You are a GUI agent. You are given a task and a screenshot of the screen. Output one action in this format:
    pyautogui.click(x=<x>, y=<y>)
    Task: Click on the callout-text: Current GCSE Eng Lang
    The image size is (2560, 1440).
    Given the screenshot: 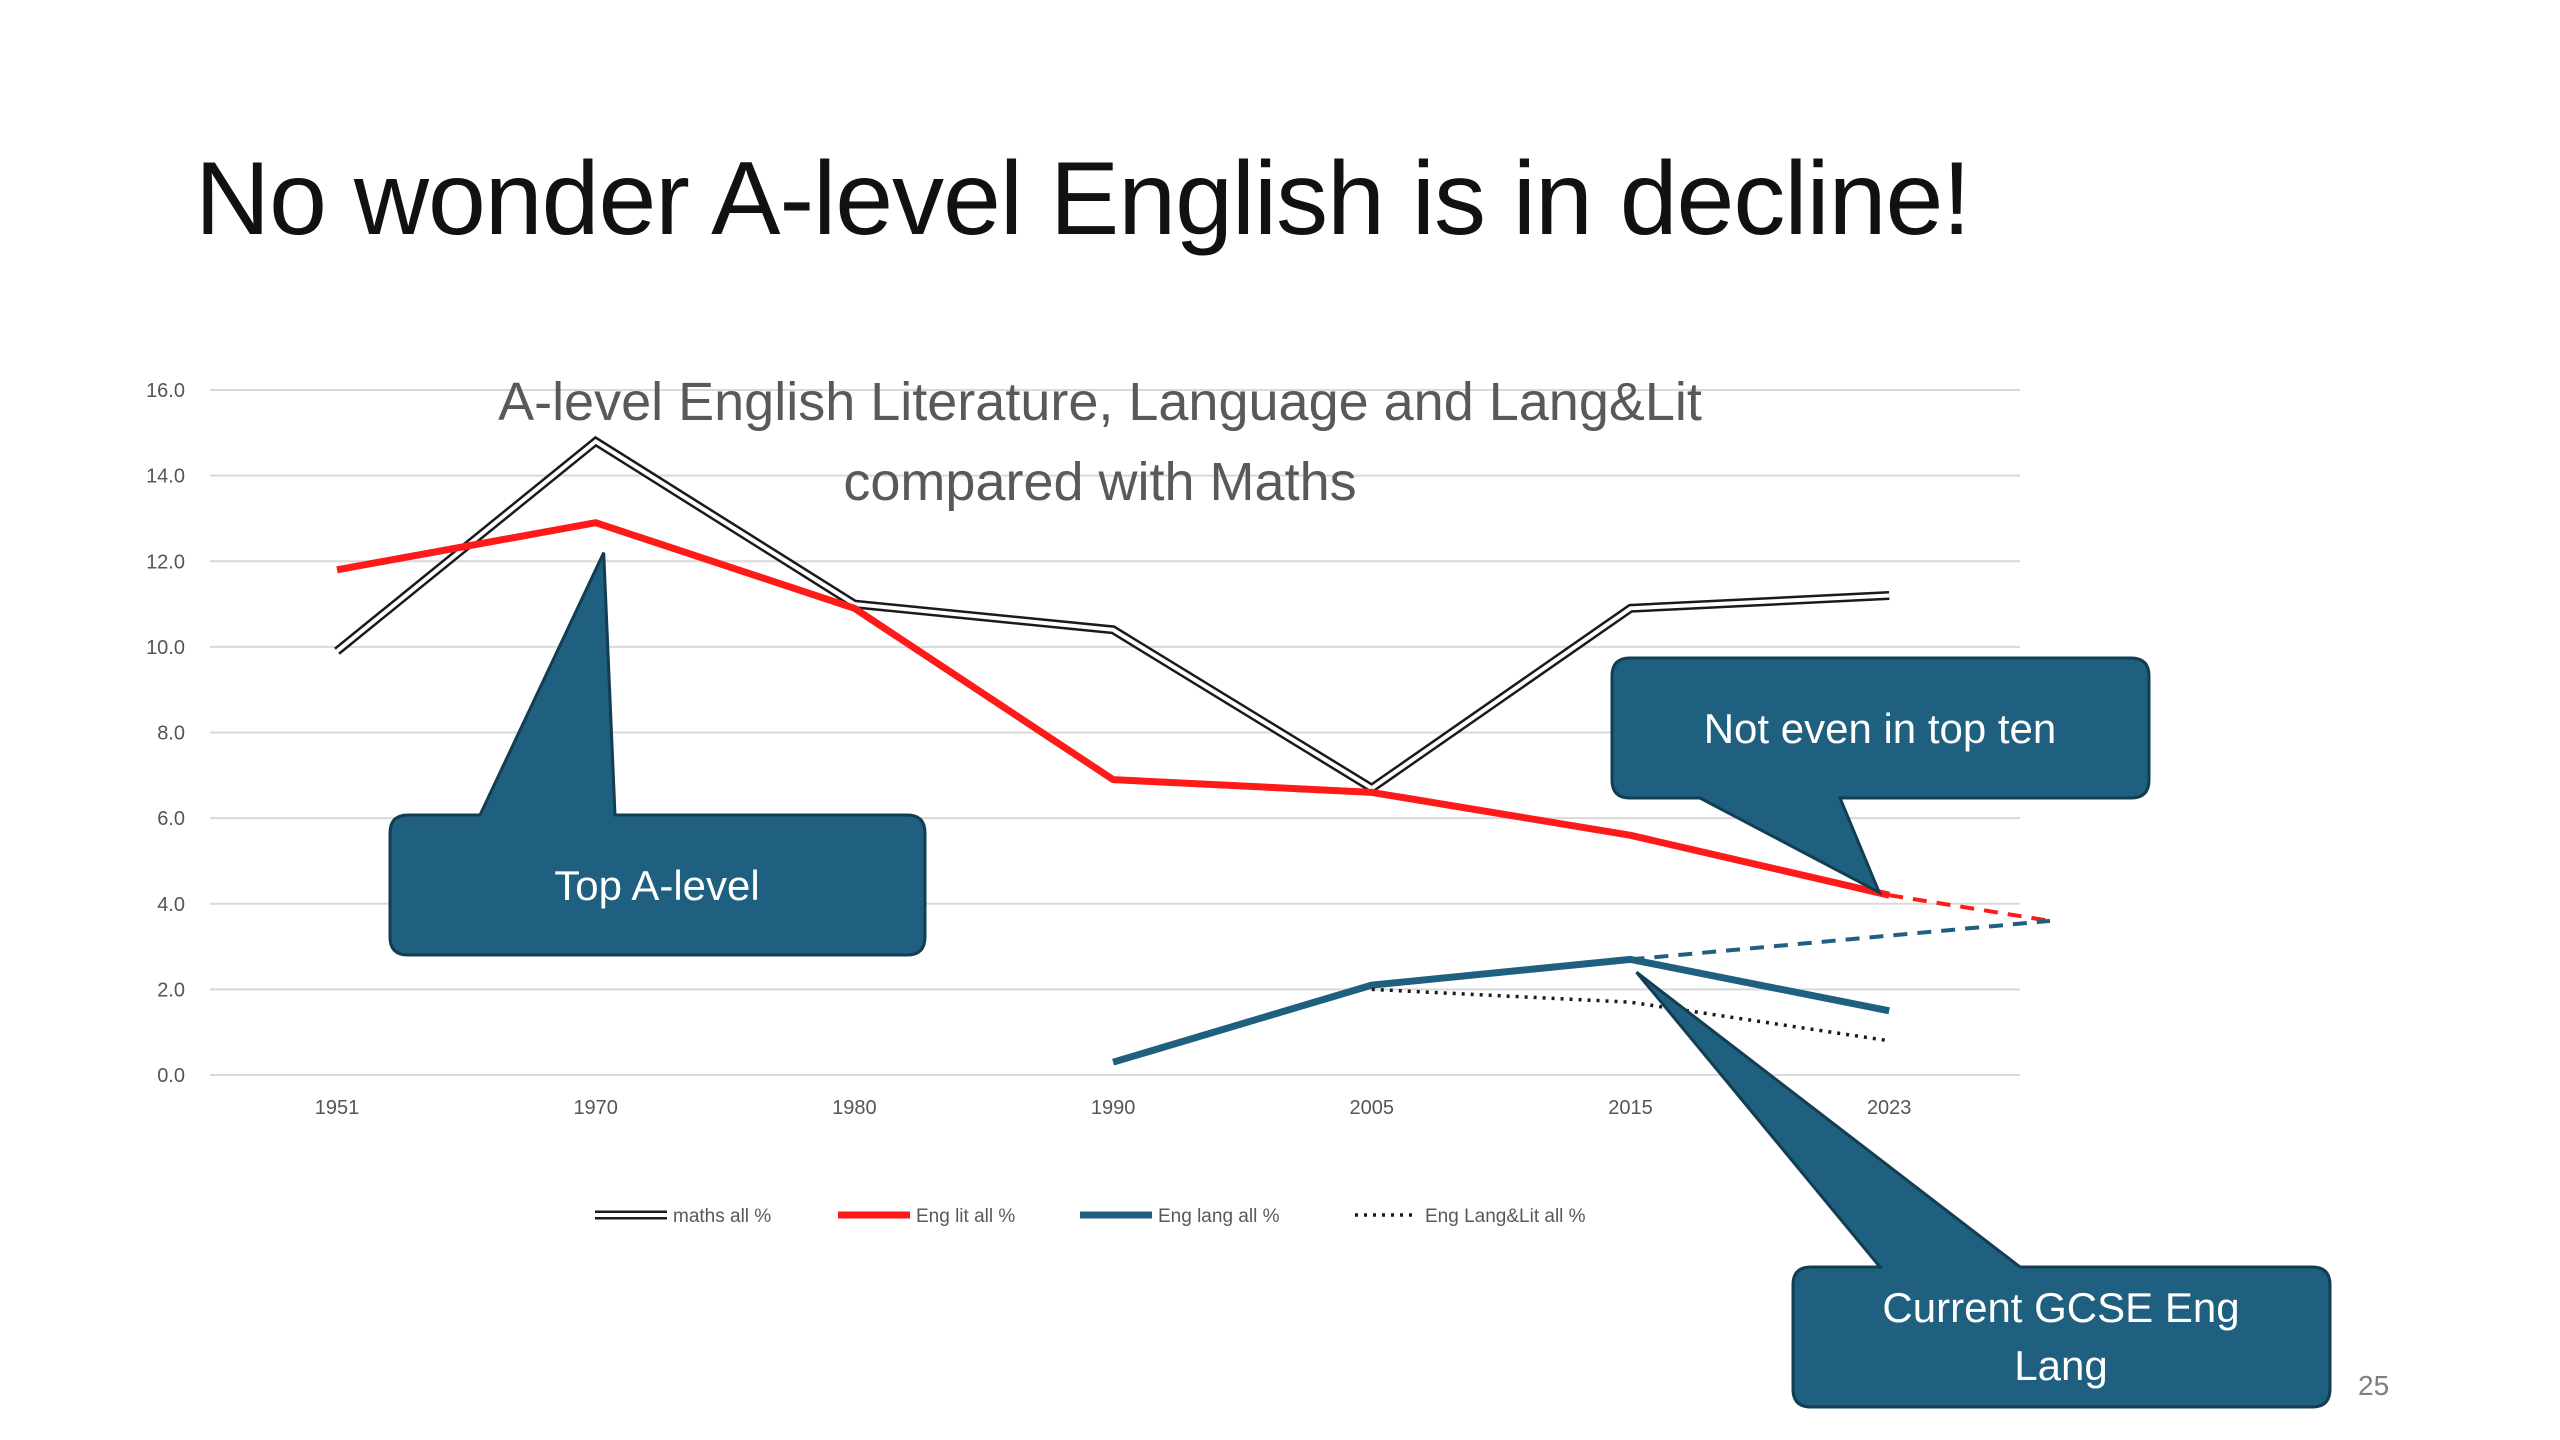 What is the action you would take?
    pyautogui.click(x=2060, y=1336)
    